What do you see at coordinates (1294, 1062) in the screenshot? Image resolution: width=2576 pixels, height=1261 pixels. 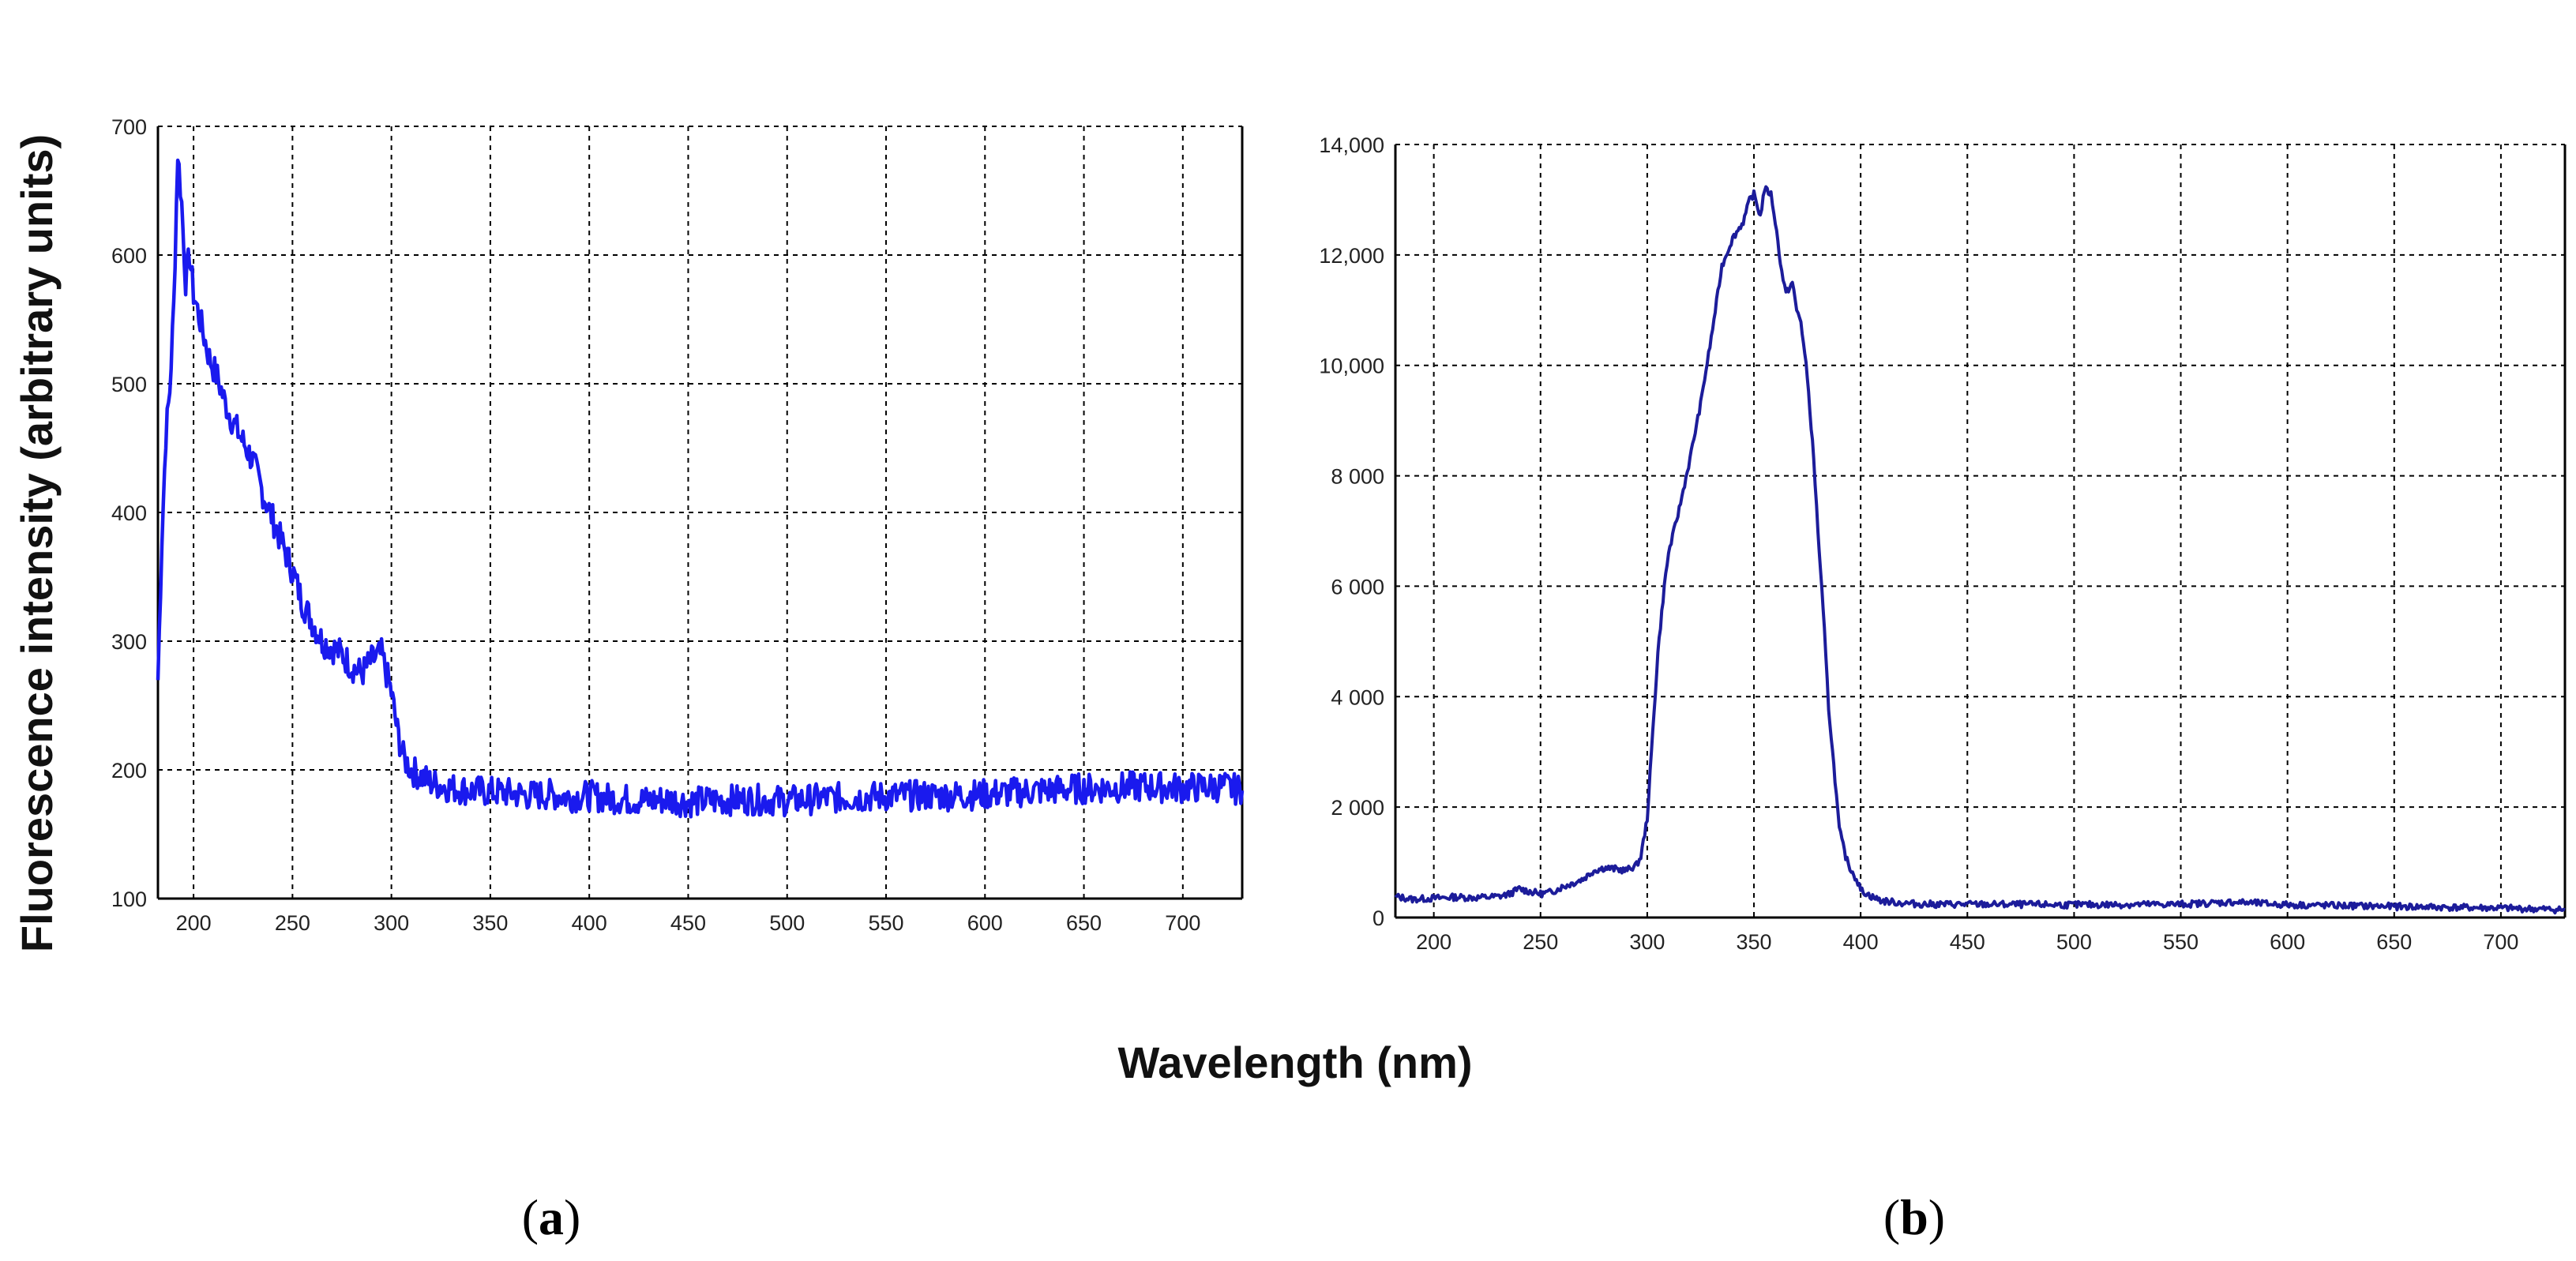 I see `x-axis-title: Wavelength (nm)` at bounding box center [1294, 1062].